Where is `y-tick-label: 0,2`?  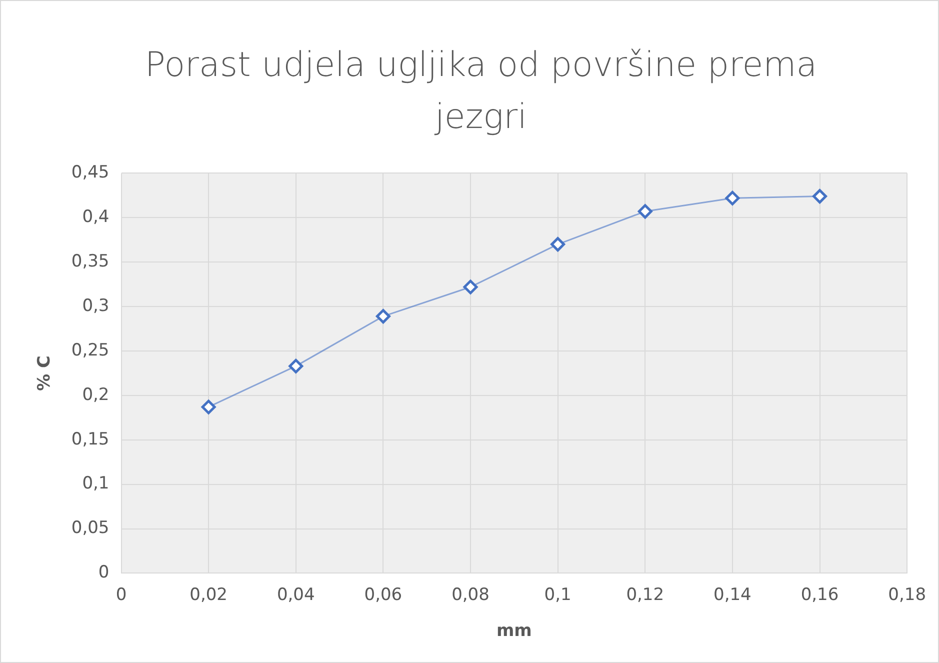 y-tick-label: 0,2 is located at coordinates (96, 394).